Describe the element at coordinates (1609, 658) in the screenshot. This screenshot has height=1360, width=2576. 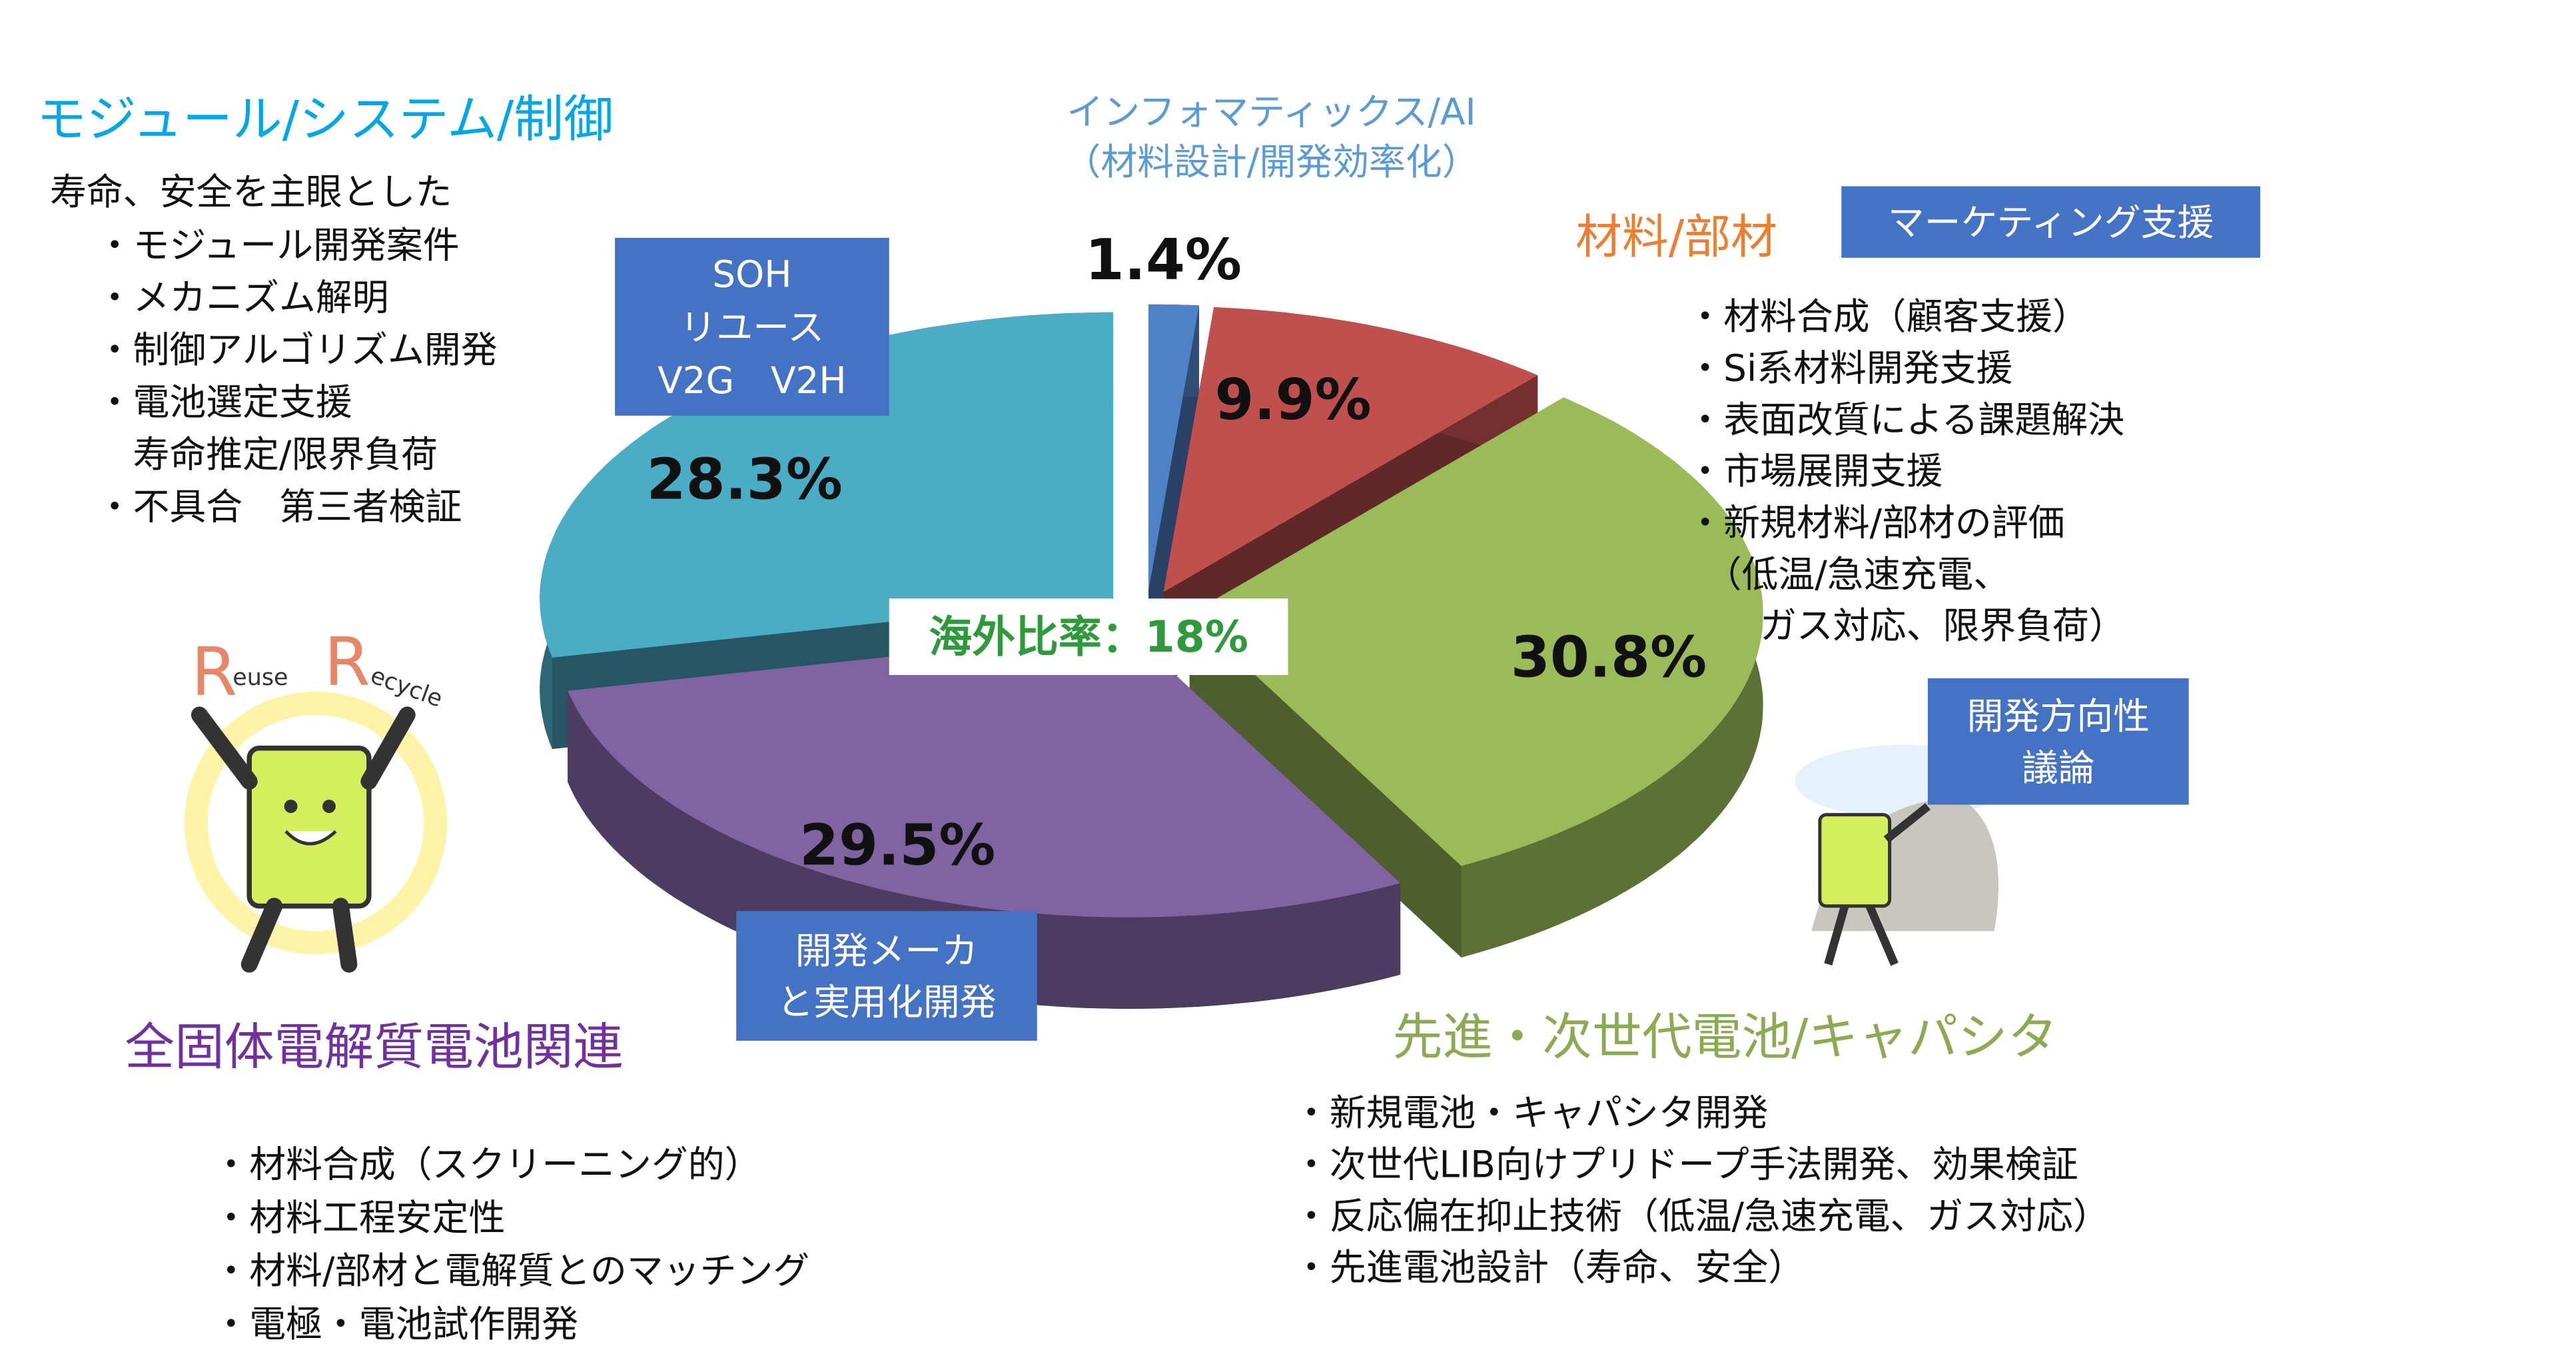
I see `value-label: 30.8%` at that location.